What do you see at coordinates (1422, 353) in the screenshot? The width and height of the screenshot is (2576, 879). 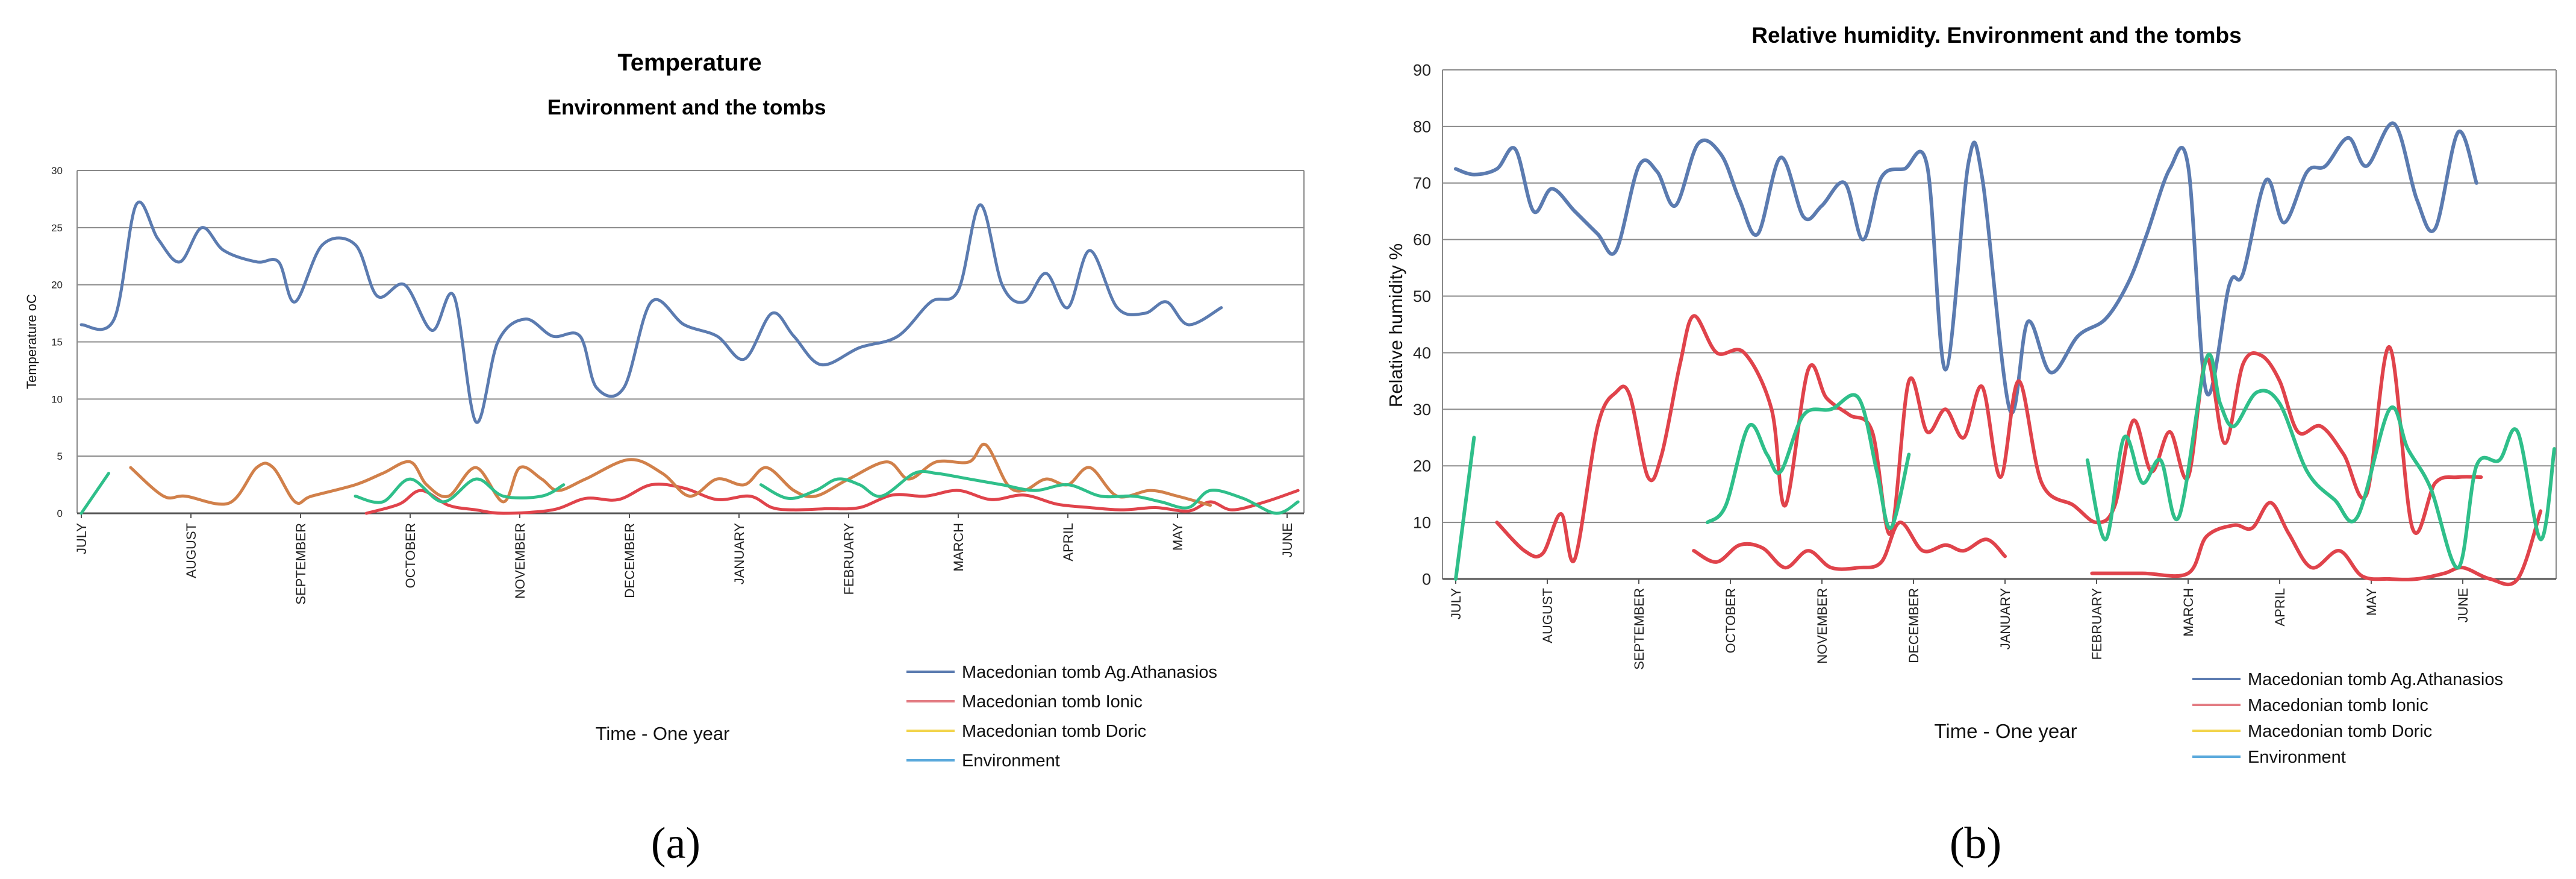 I see `y-tick-label: 40` at bounding box center [1422, 353].